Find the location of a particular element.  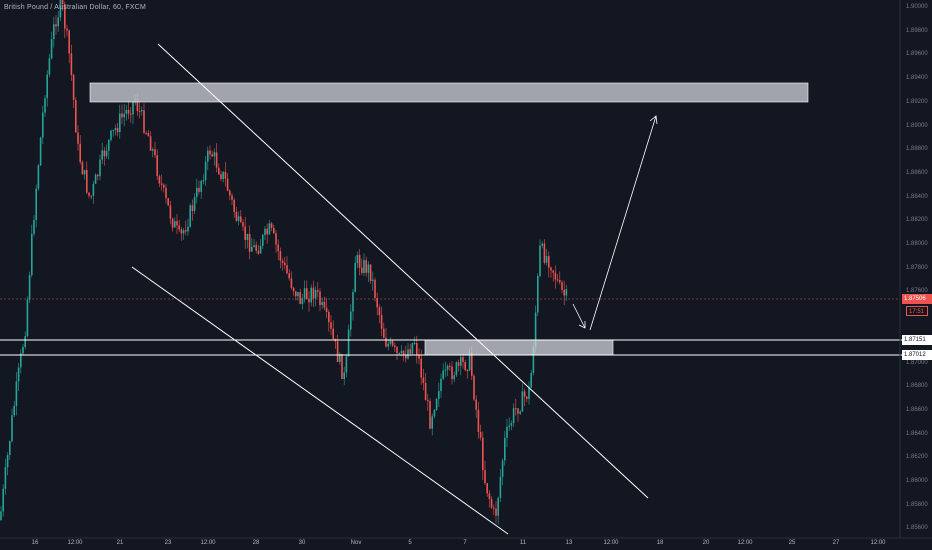

demand-zone-rectangle is located at coordinates (519, 347).